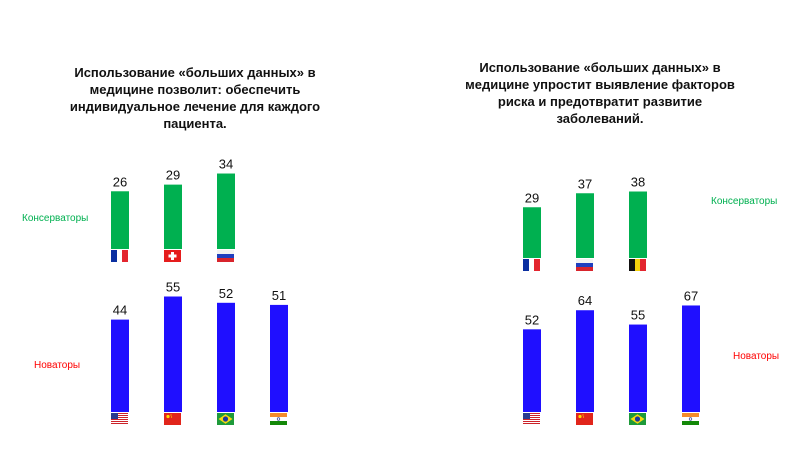 This screenshot has height=450, width=800. I want to click on left-conservators-label: Консерваторы, so click(55, 218).